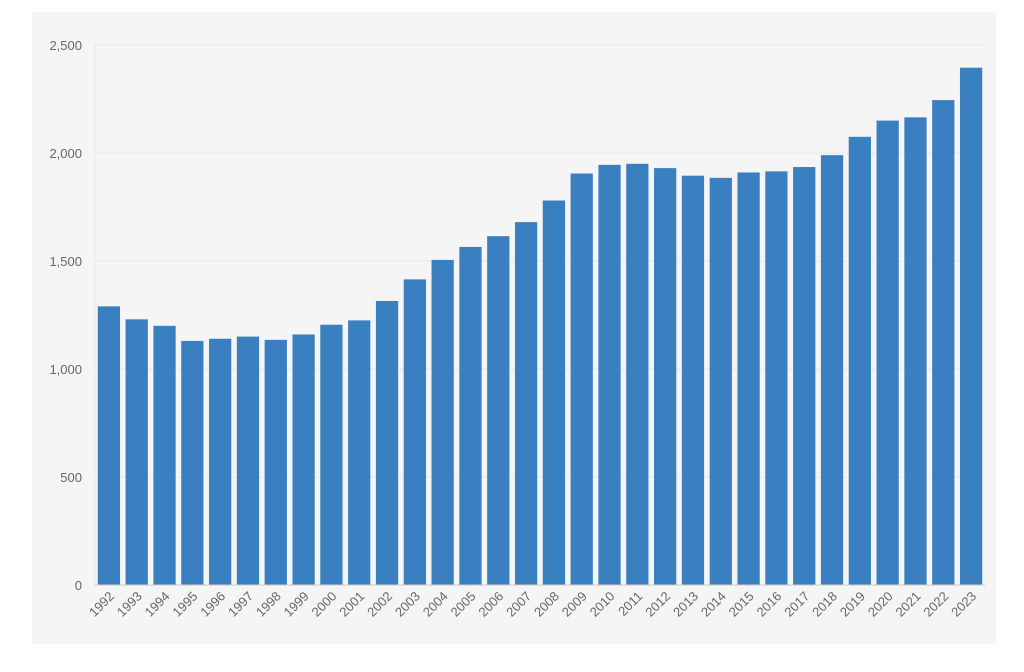 The image size is (1024, 672). I want to click on x-tick-label: 2006, so click(490, 604).